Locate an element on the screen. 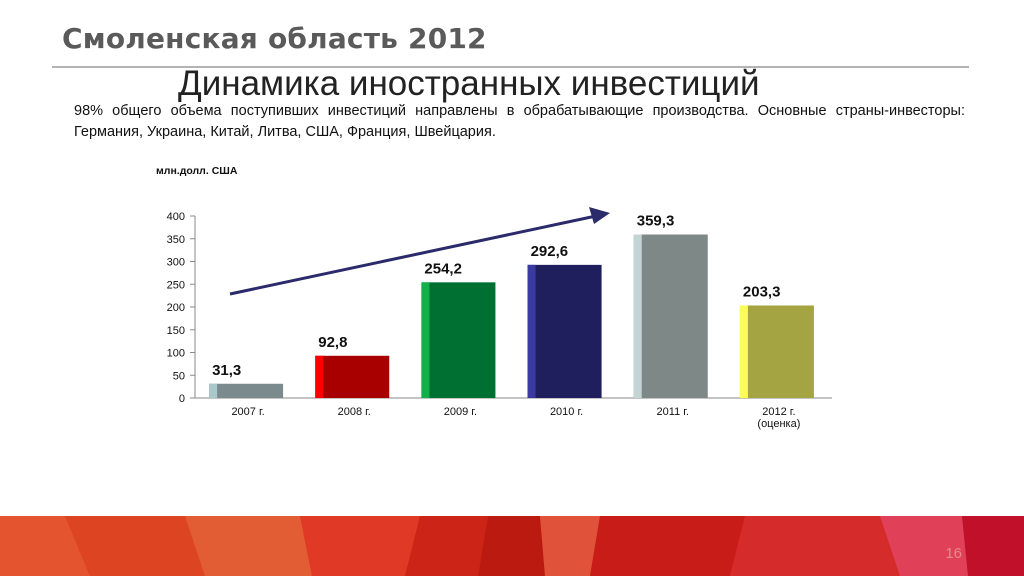 Image resolution: width=1024 pixels, height=576 pixels. page-number: 16 is located at coordinates (953, 553).